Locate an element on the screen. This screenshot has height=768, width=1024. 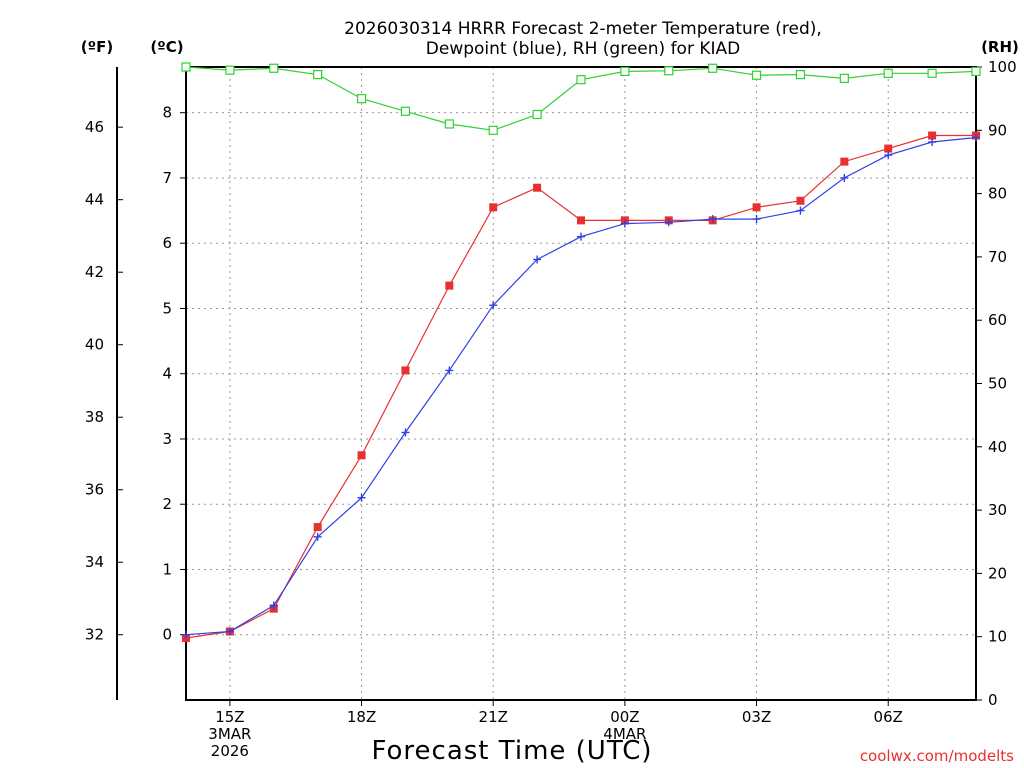
x-tick-label-30-0: 06Z is located at coordinates (888, 717).